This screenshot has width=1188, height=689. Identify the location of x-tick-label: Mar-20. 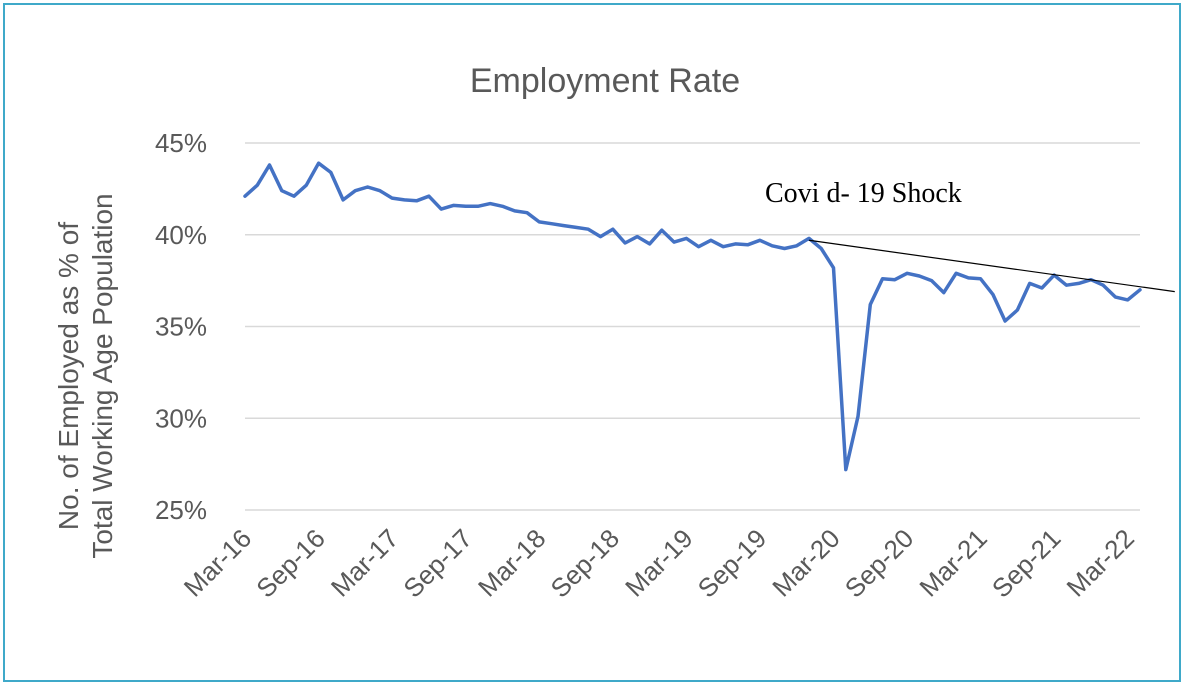
(805, 562).